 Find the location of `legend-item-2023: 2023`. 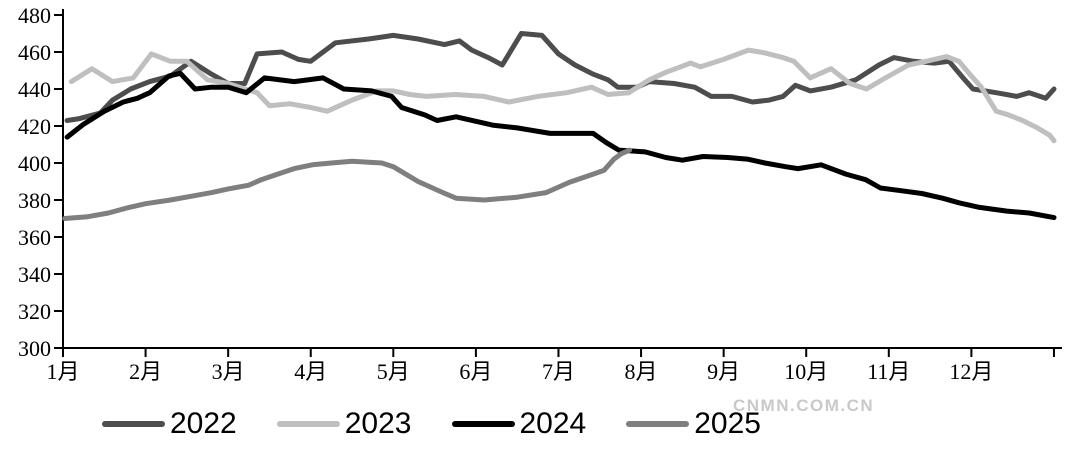

legend-item-2023: 2023 is located at coordinates (344, 423).